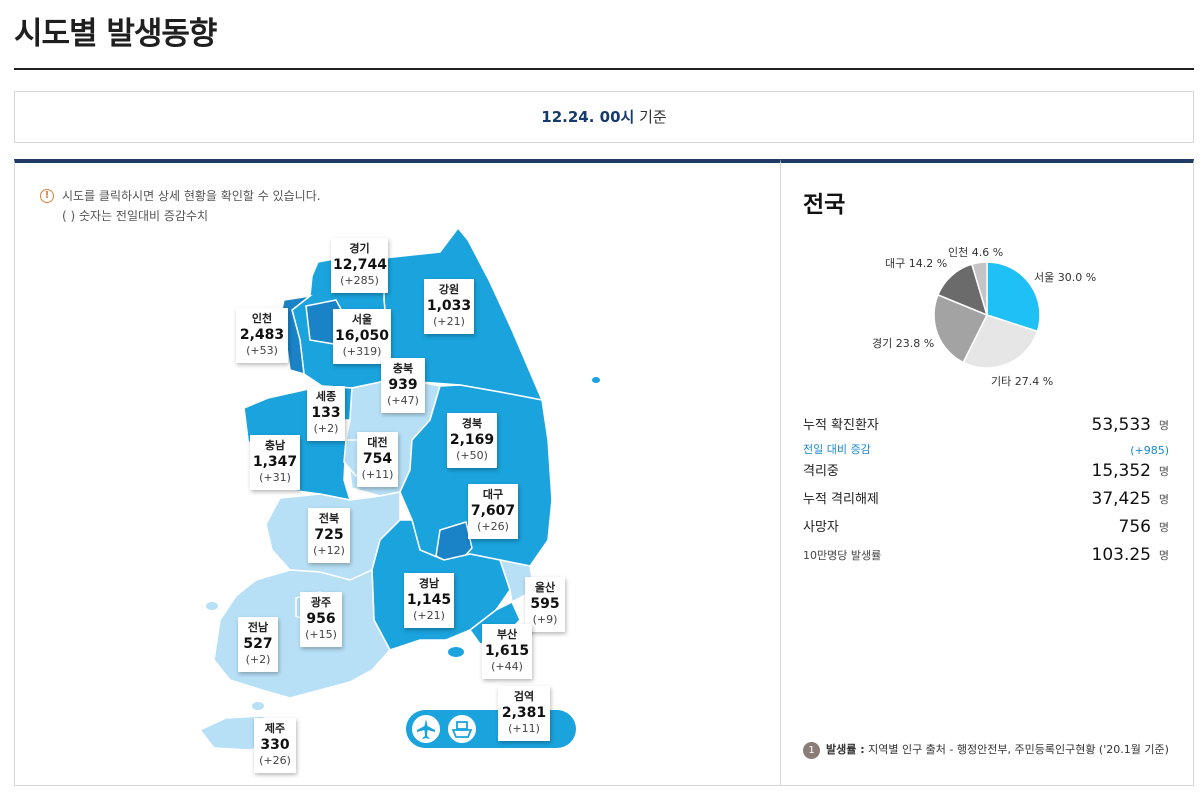 This screenshot has height=796, width=1203. Describe the element at coordinates (275, 445) in the screenshot. I see `region-name: 충남` at that location.